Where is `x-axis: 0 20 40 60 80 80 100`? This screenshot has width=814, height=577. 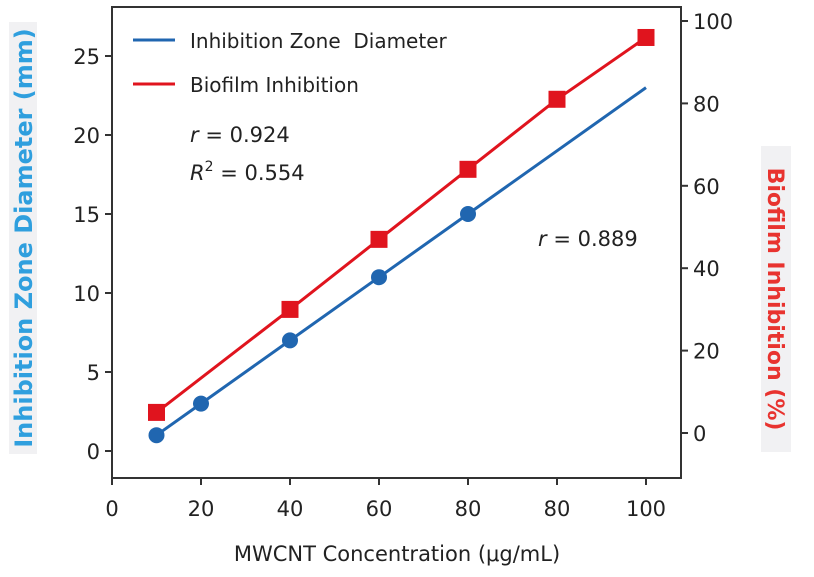
x-axis: 0 20 40 60 80 80 100 is located at coordinates (385, 499).